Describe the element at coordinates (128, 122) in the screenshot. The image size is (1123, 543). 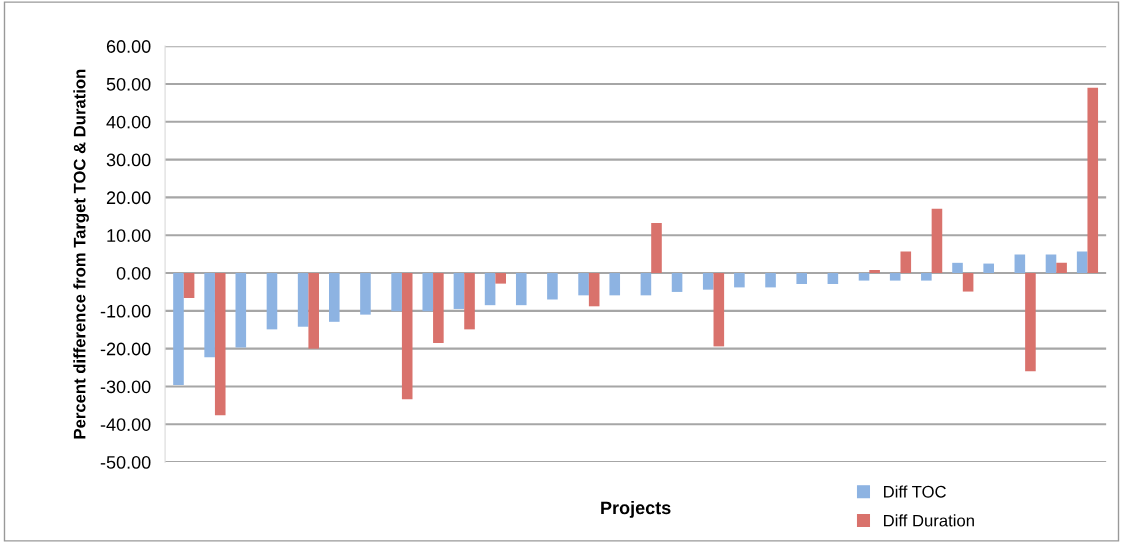
I see `y-tick-label: 40.00` at that location.